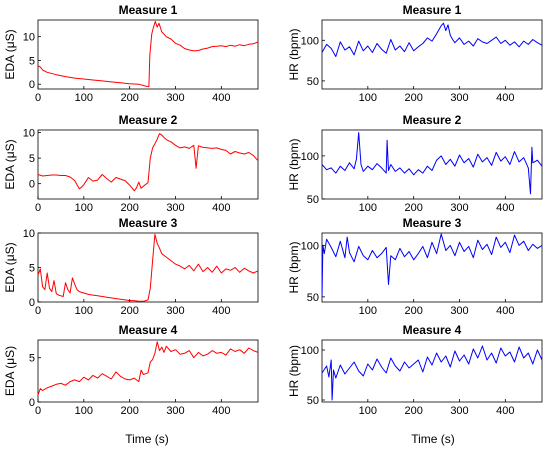  I want to click on plot-eda-2-y-tick-label: 0, so click(32, 185).